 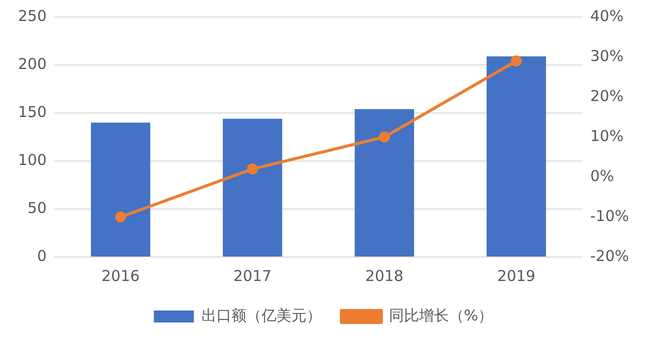 What do you see at coordinates (120, 275) in the screenshot?
I see `x-tick-label: 2016` at bounding box center [120, 275].